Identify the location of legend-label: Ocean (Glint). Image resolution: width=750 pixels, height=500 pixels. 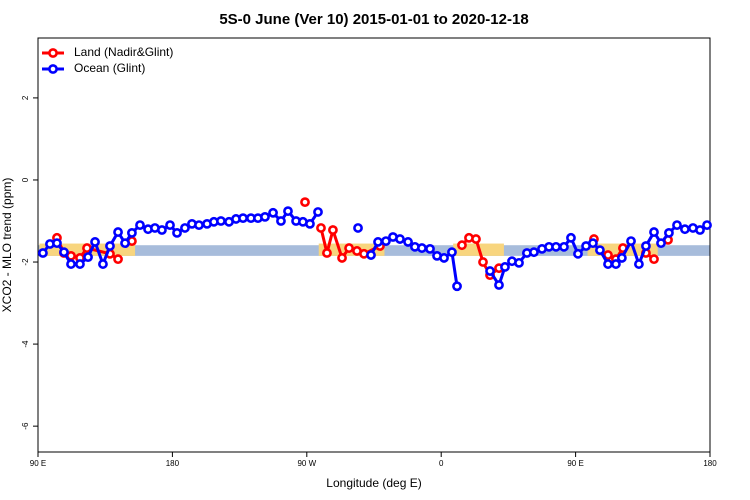
(109, 68).